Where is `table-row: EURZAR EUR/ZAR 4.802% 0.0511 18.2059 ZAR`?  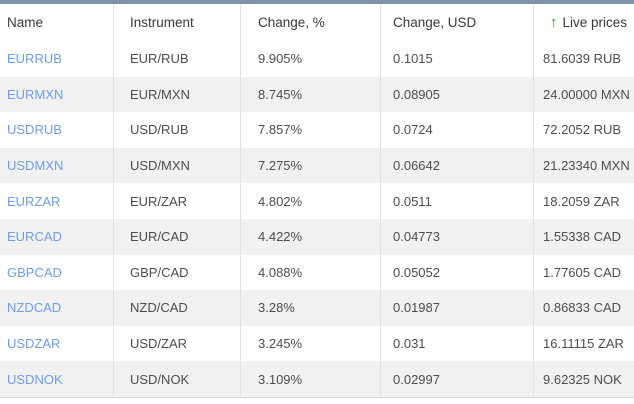 table-row: EURZAR EUR/ZAR 4.802% 0.0511 18.2059 ZAR is located at coordinates (317, 201).